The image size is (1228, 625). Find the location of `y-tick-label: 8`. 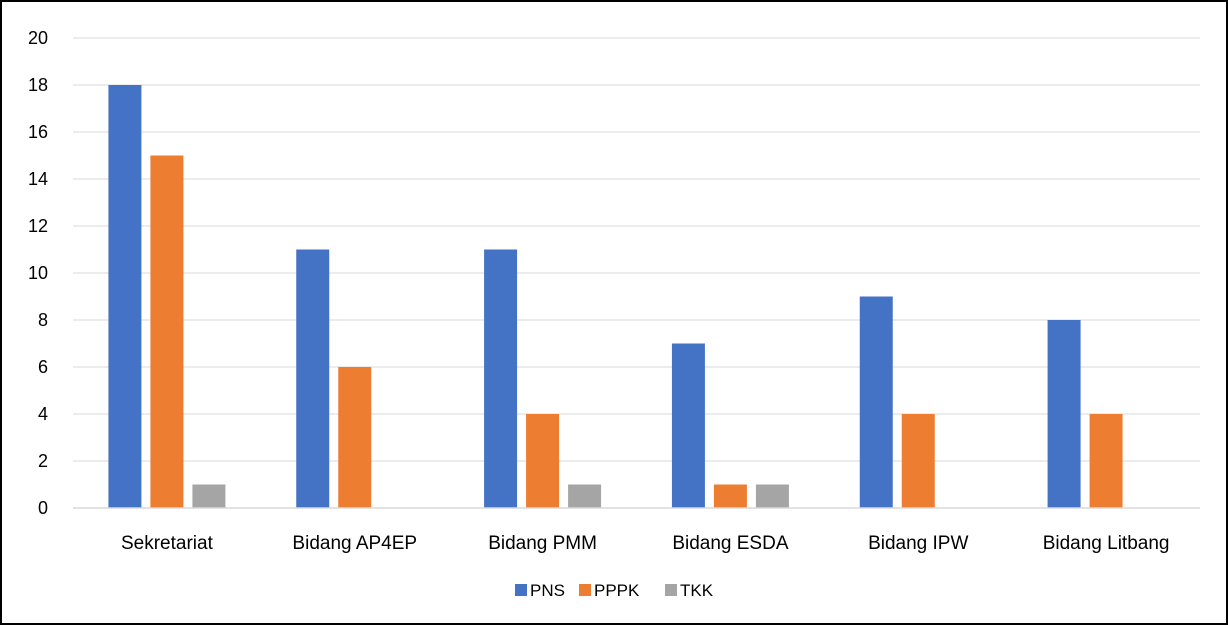

y-tick-label: 8 is located at coordinates (43, 320).